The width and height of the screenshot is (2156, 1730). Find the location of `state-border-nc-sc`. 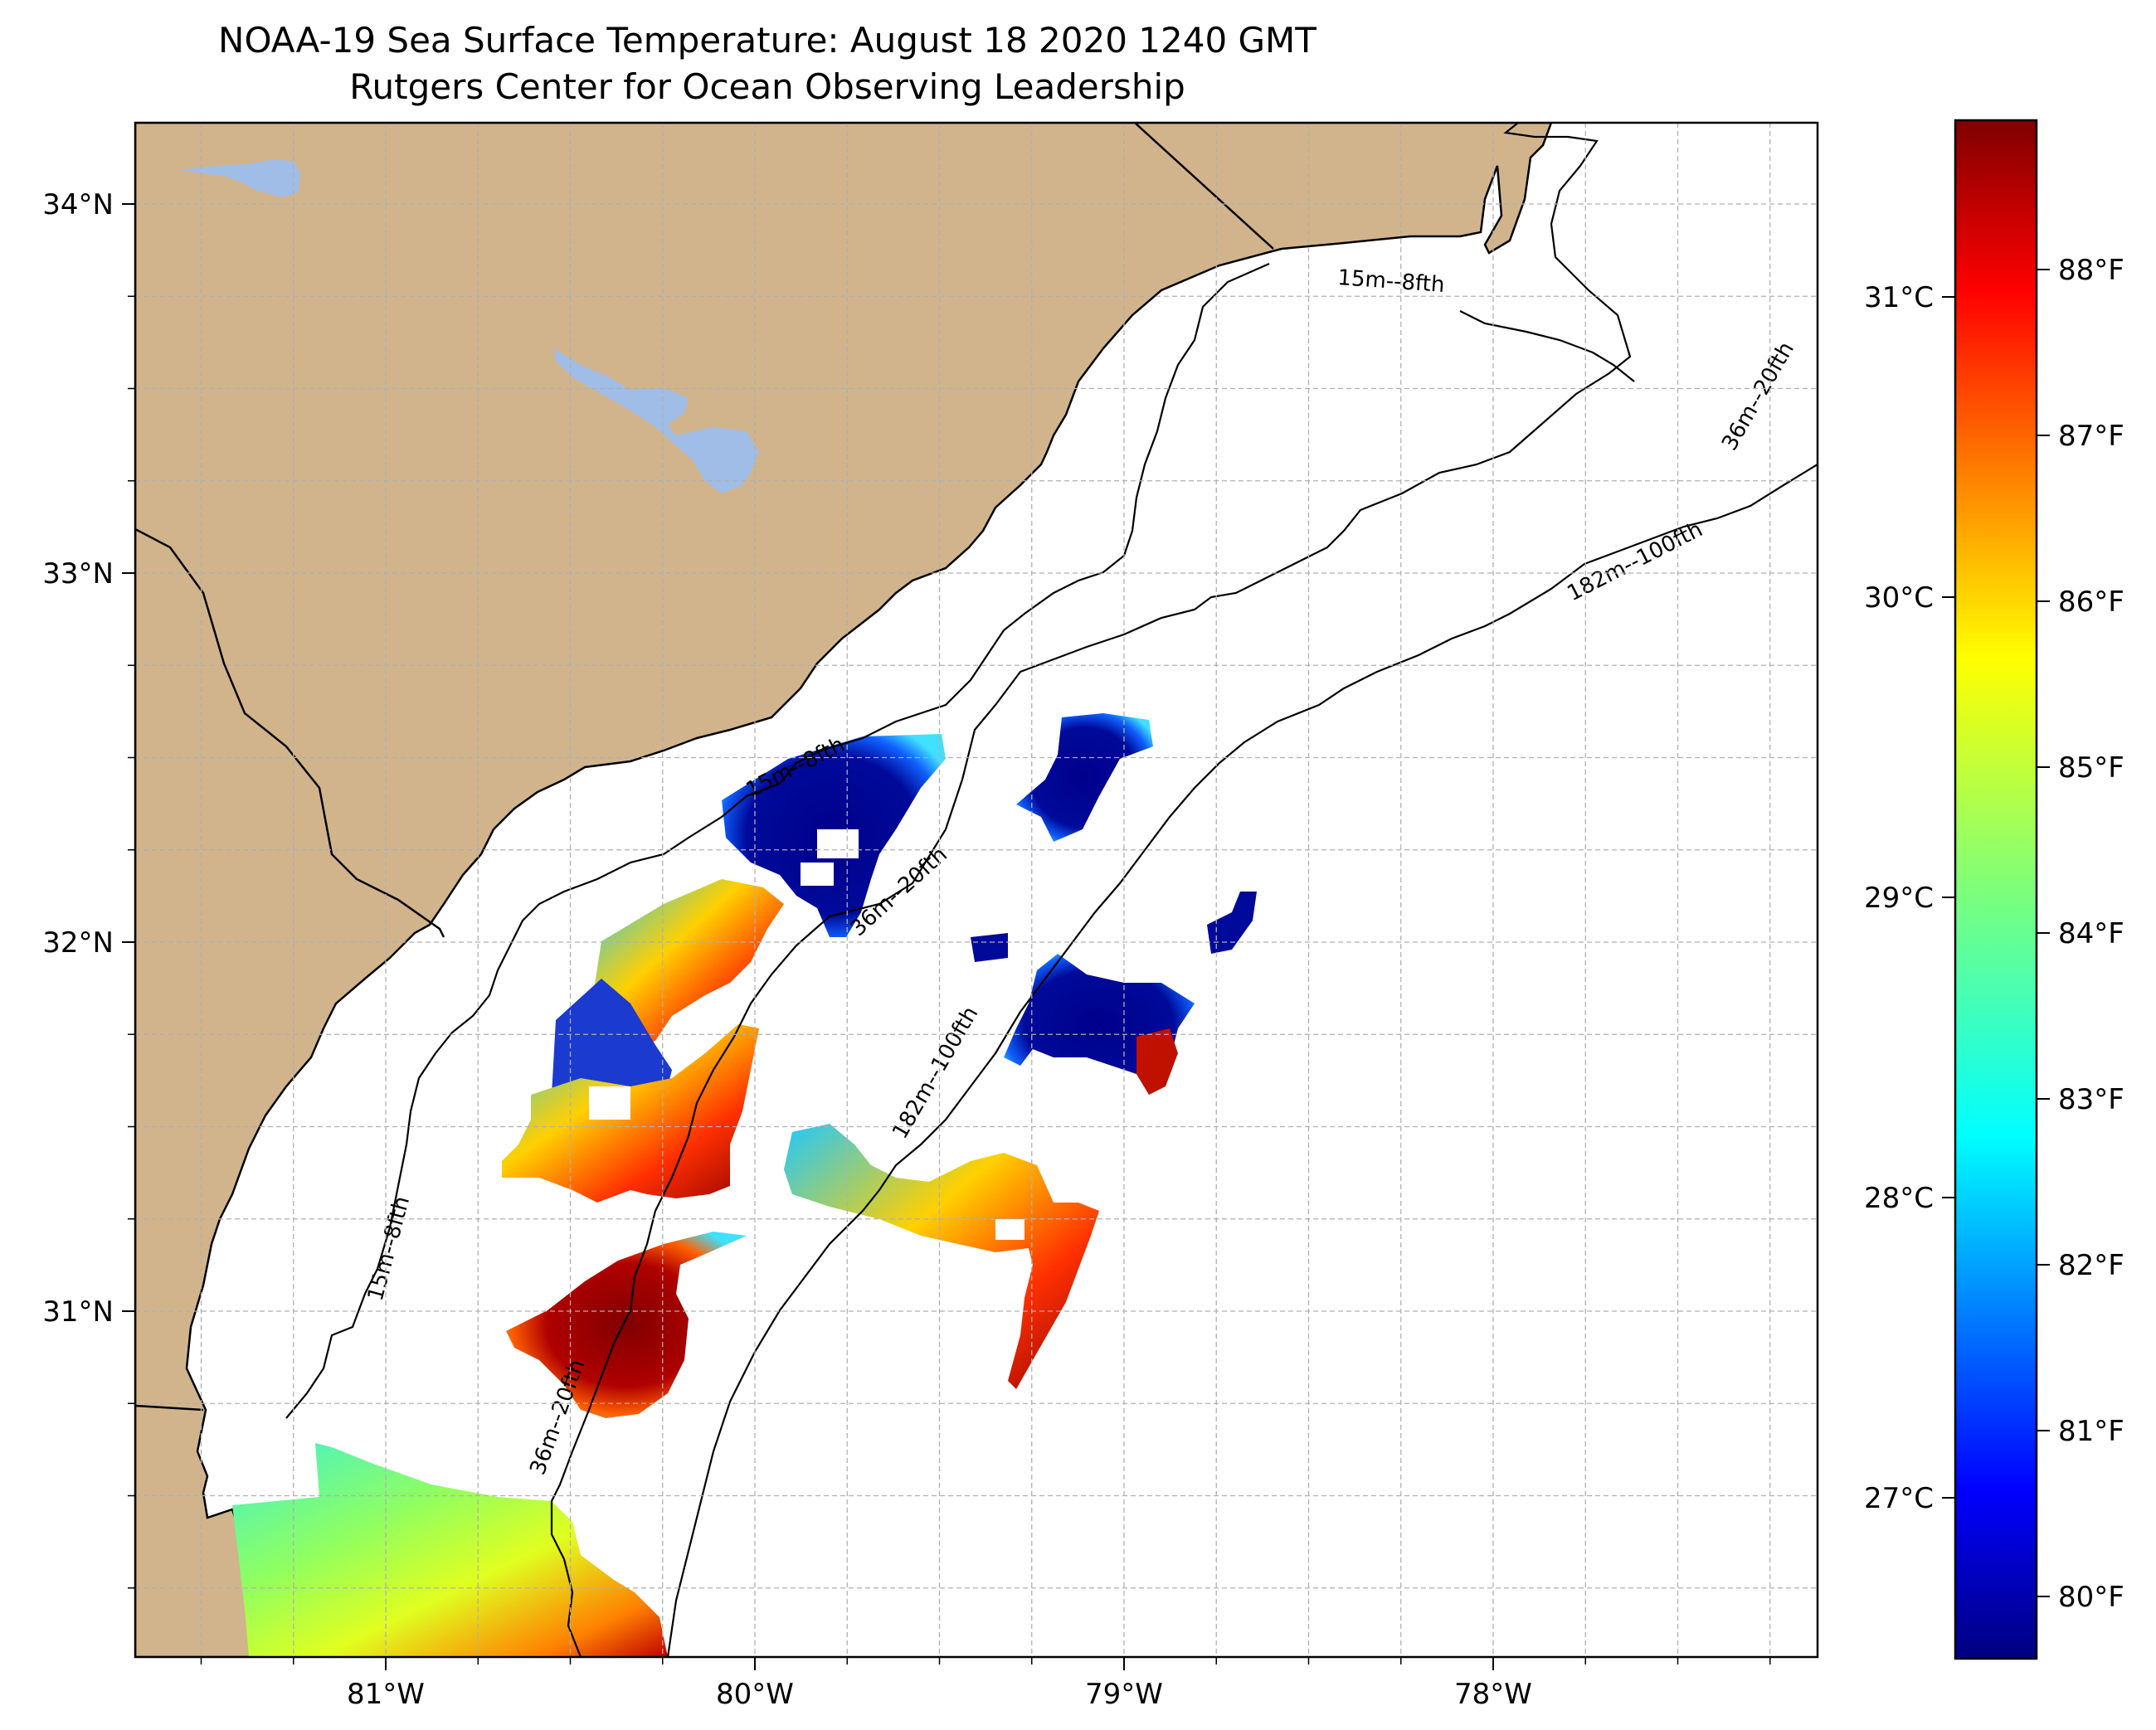

state-border-nc-sc is located at coordinates (1204, 186).